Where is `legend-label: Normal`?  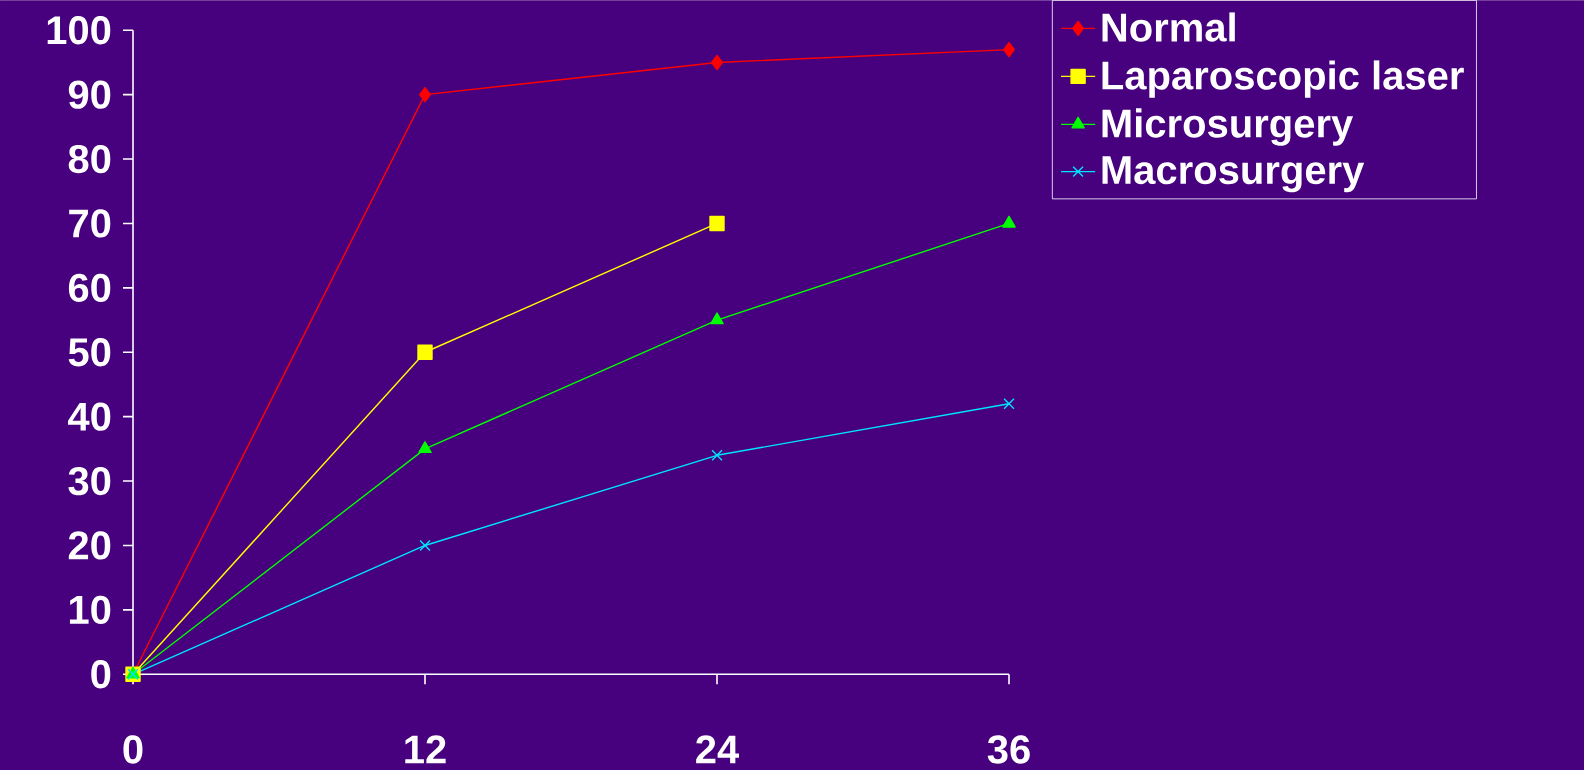
legend-label: Normal is located at coordinates (1168, 27).